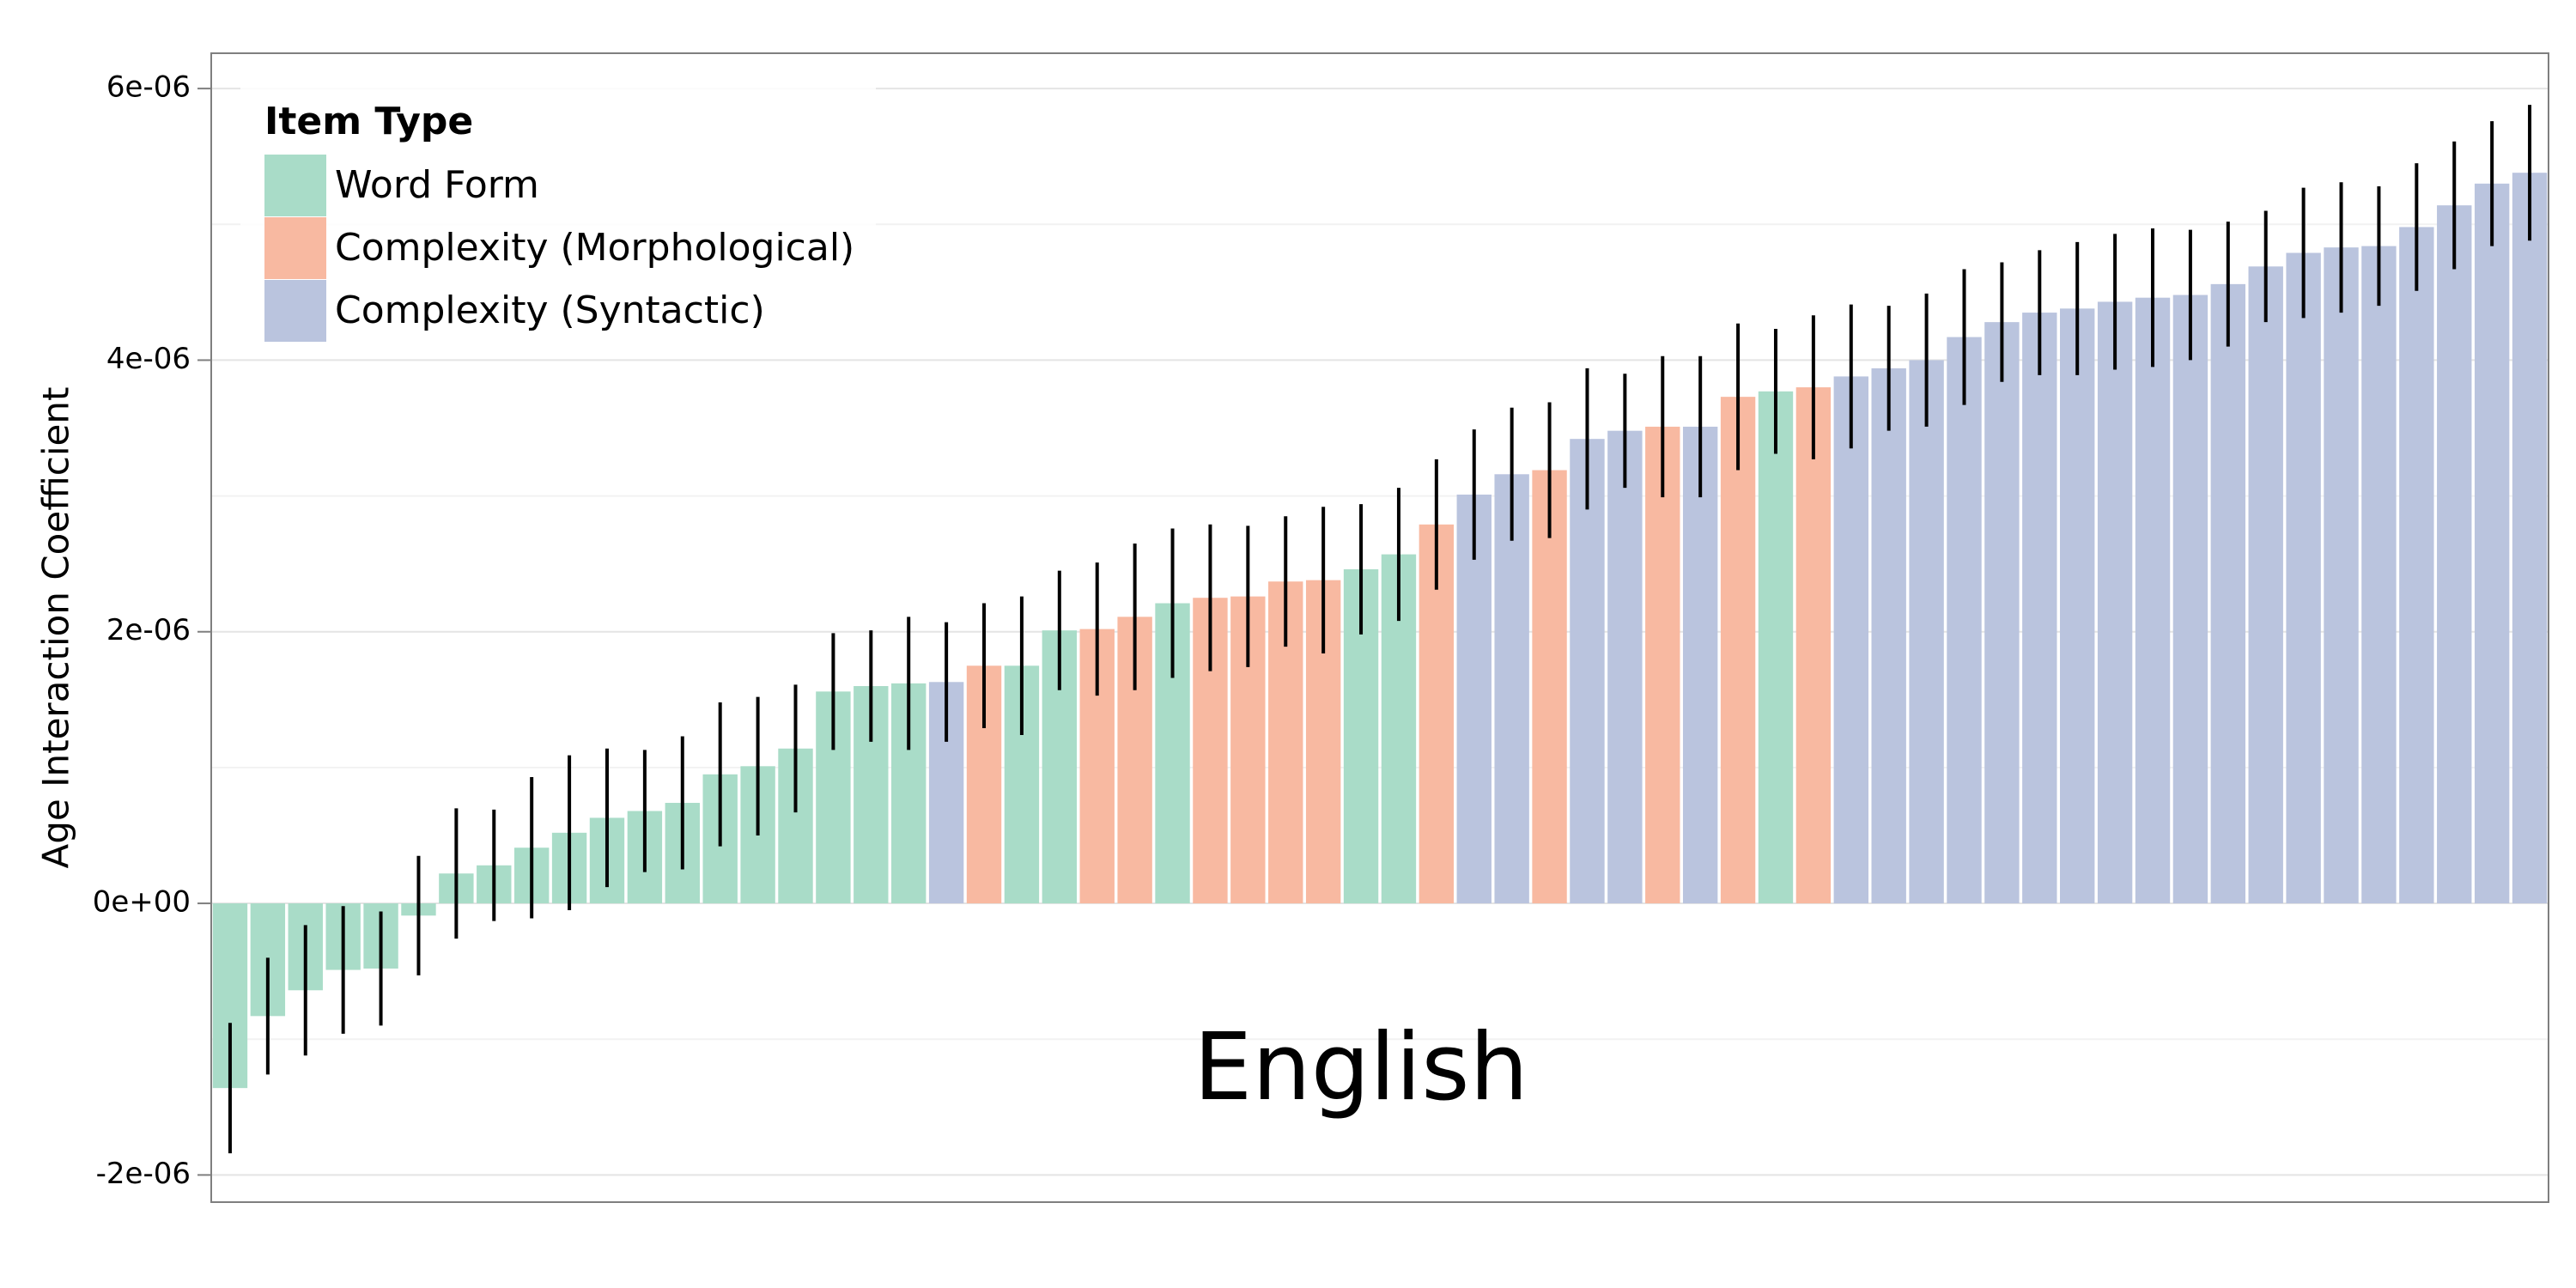 The width and height of the screenshot is (2576, 1288). What do you see at coordinates (368, 122) in the screenshot?
I see `legend-title: Item Type` at bounding box center [368, 122].